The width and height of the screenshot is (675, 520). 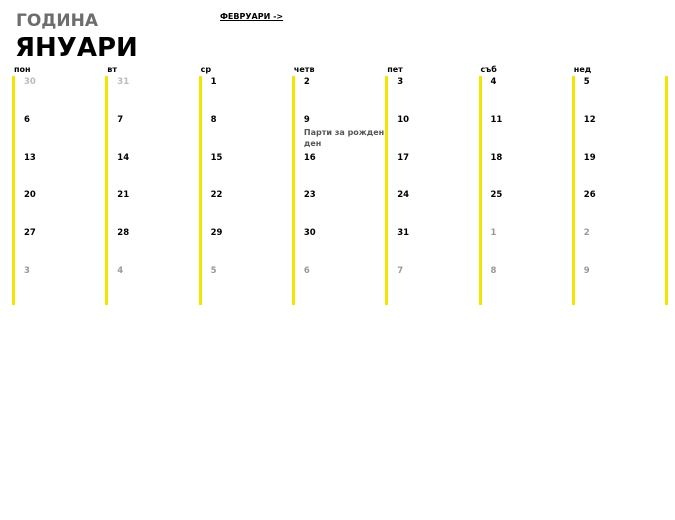 I want to click on day-number: 14, so click(x=123, y=157).